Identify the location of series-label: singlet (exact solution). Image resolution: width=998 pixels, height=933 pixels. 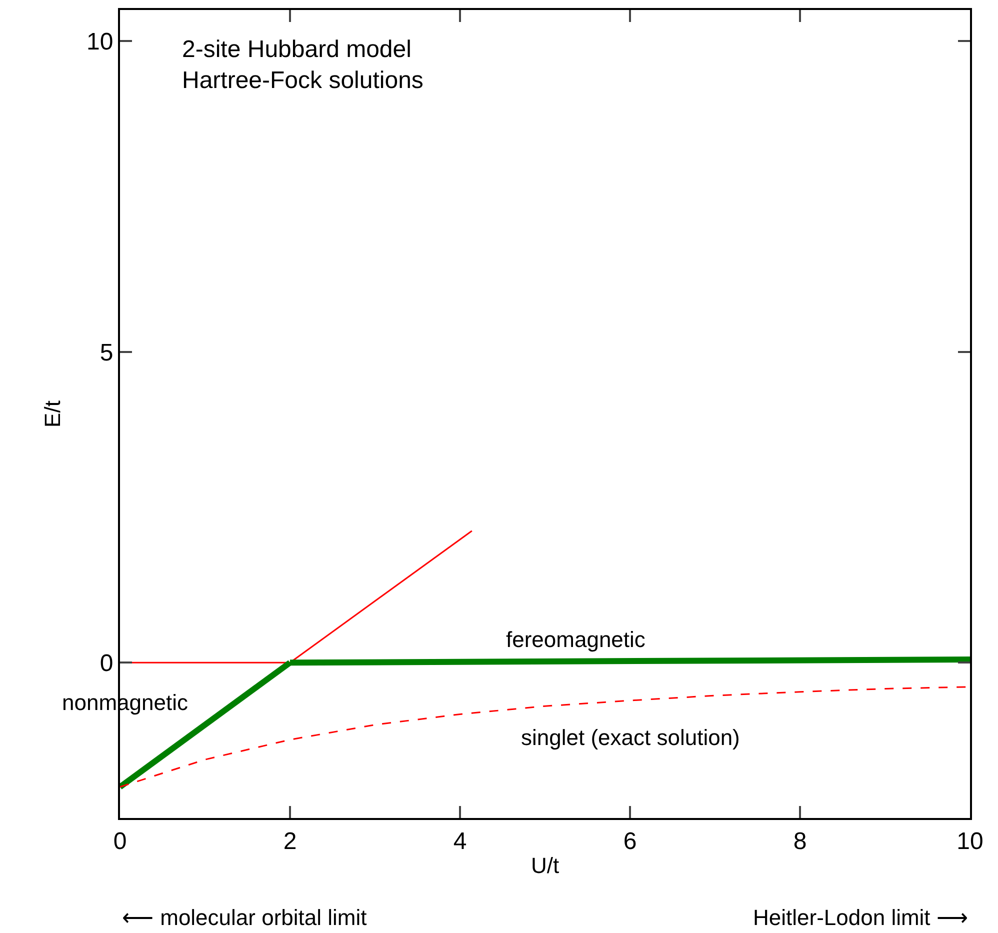
(630, 737).